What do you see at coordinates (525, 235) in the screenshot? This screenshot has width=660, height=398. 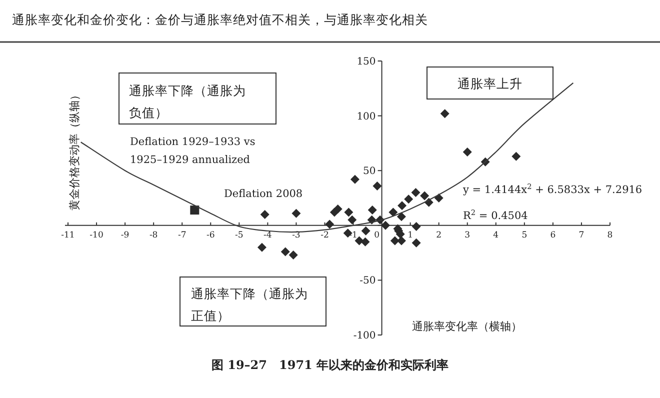 I see `x-tick-label: 5` at bounding box center [525, 235].